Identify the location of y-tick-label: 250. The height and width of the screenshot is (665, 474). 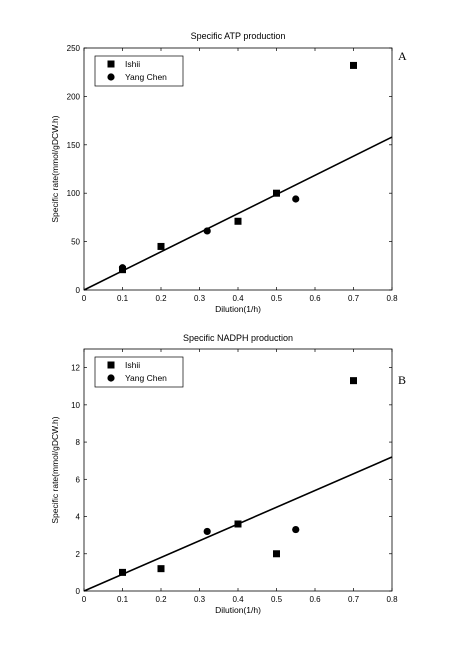
(74, 48).